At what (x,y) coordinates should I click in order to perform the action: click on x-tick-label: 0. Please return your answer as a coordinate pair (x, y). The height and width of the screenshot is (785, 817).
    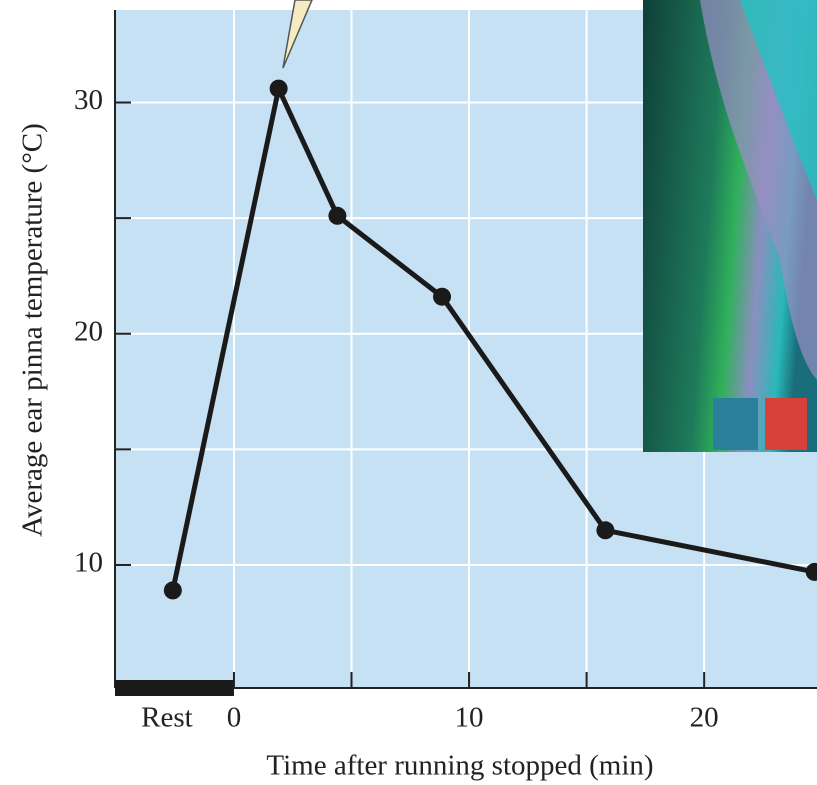
    Looking at the image, I should click on (234, 718).